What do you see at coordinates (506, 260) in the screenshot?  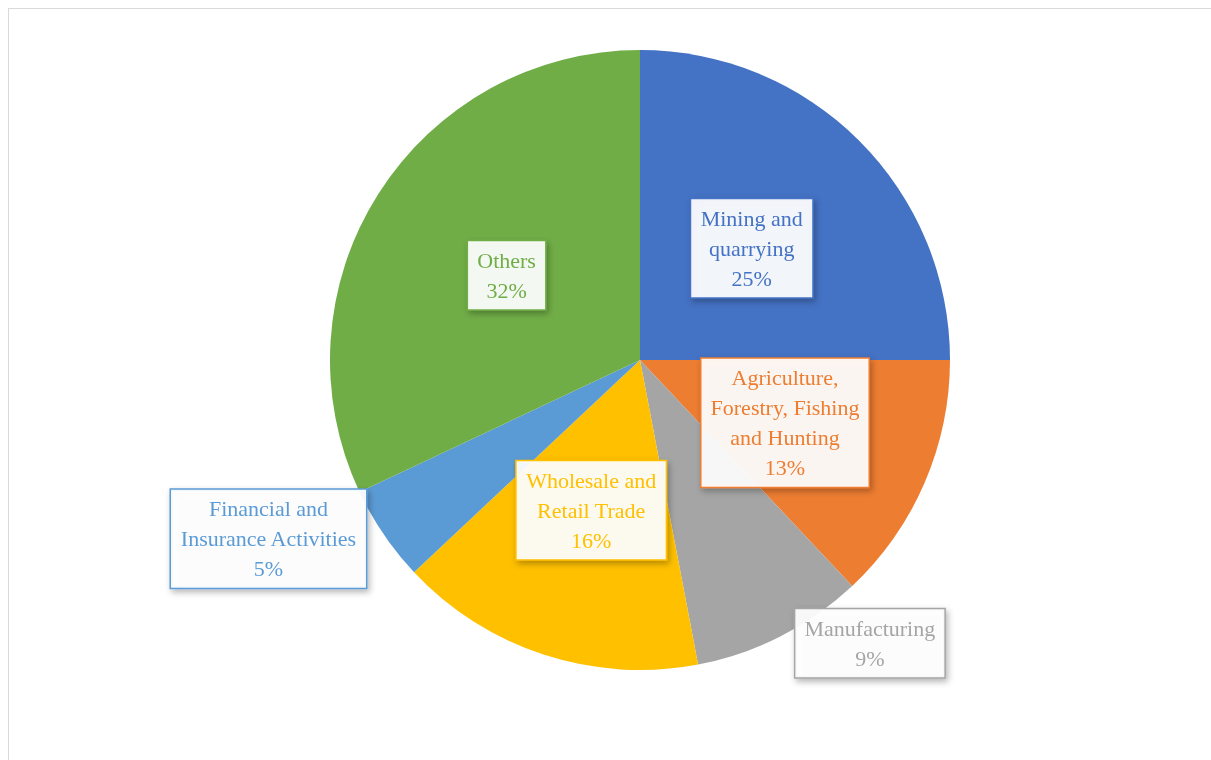 I see `slice-label: Others` at bounding box center [506, 260].